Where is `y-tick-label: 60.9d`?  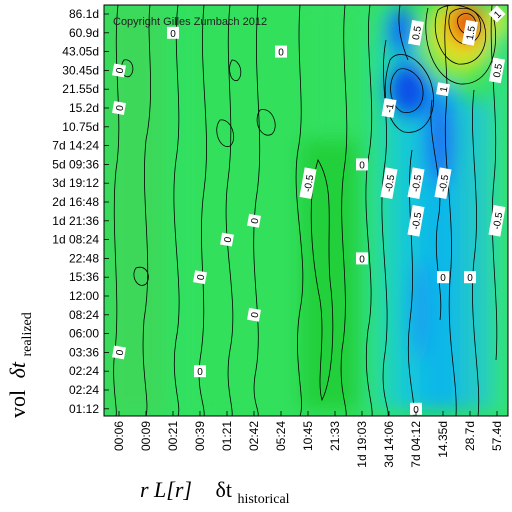
y-tick-label: 60.9d is located at coordinates (84, 33).